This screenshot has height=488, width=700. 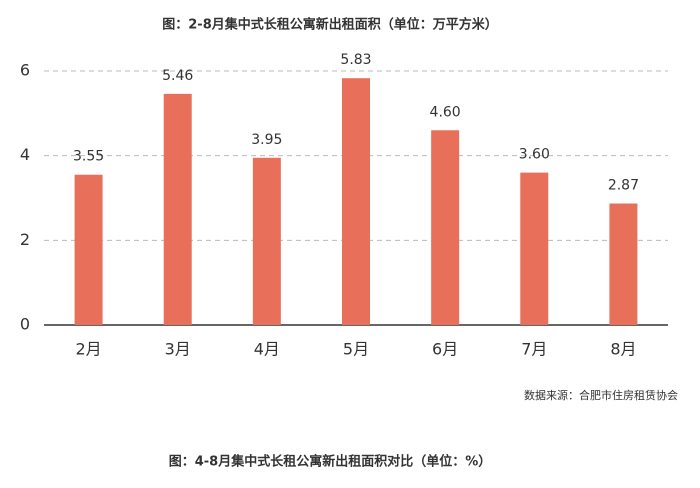 I want to click on x-tick-label: 3月, so click(x=178, y=349).